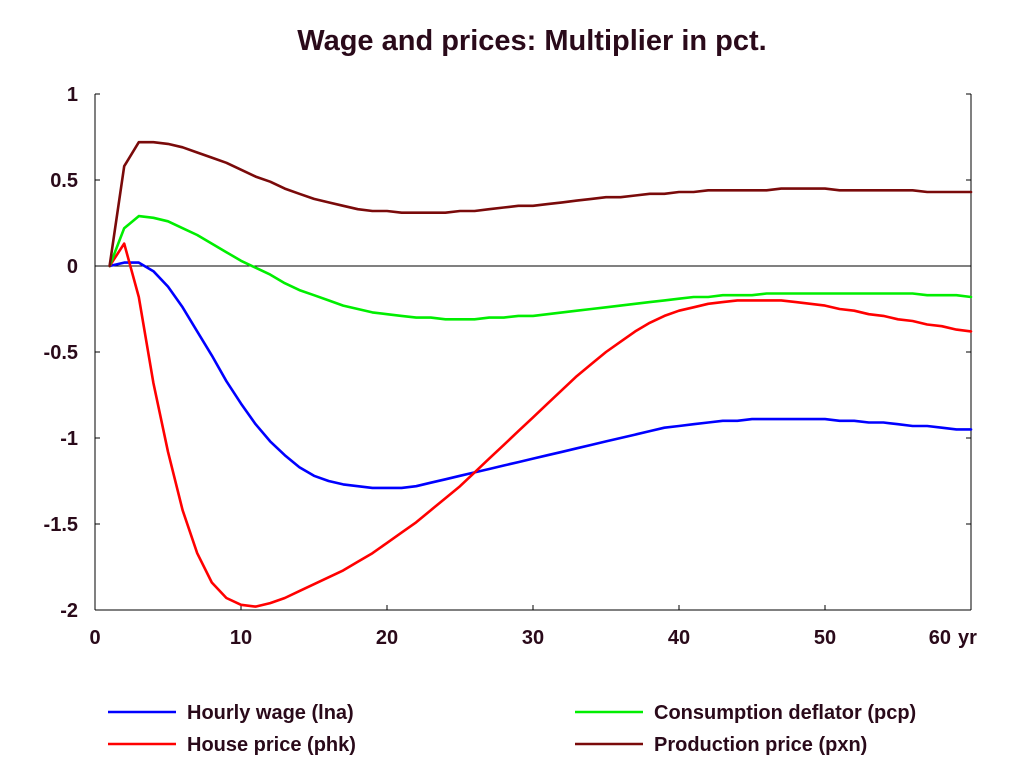  I want to click on legend-label: House price (phk), so click(271, 745).